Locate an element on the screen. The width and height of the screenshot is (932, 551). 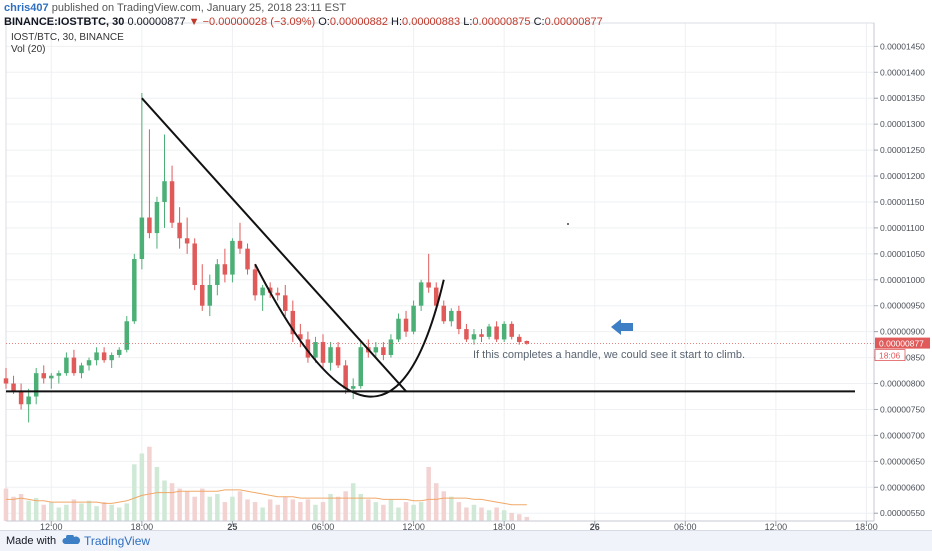
low-value: 0.00000875 is located at coordinates (501, 22).